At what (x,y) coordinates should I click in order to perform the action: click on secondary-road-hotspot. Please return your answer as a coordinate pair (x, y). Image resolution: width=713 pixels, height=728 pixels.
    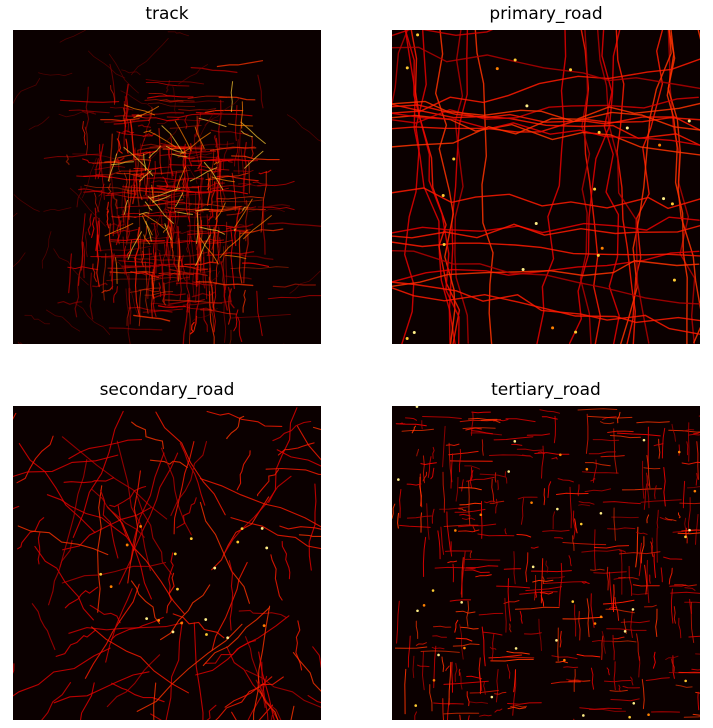
    Looking at the image, I should click on (177, 589).